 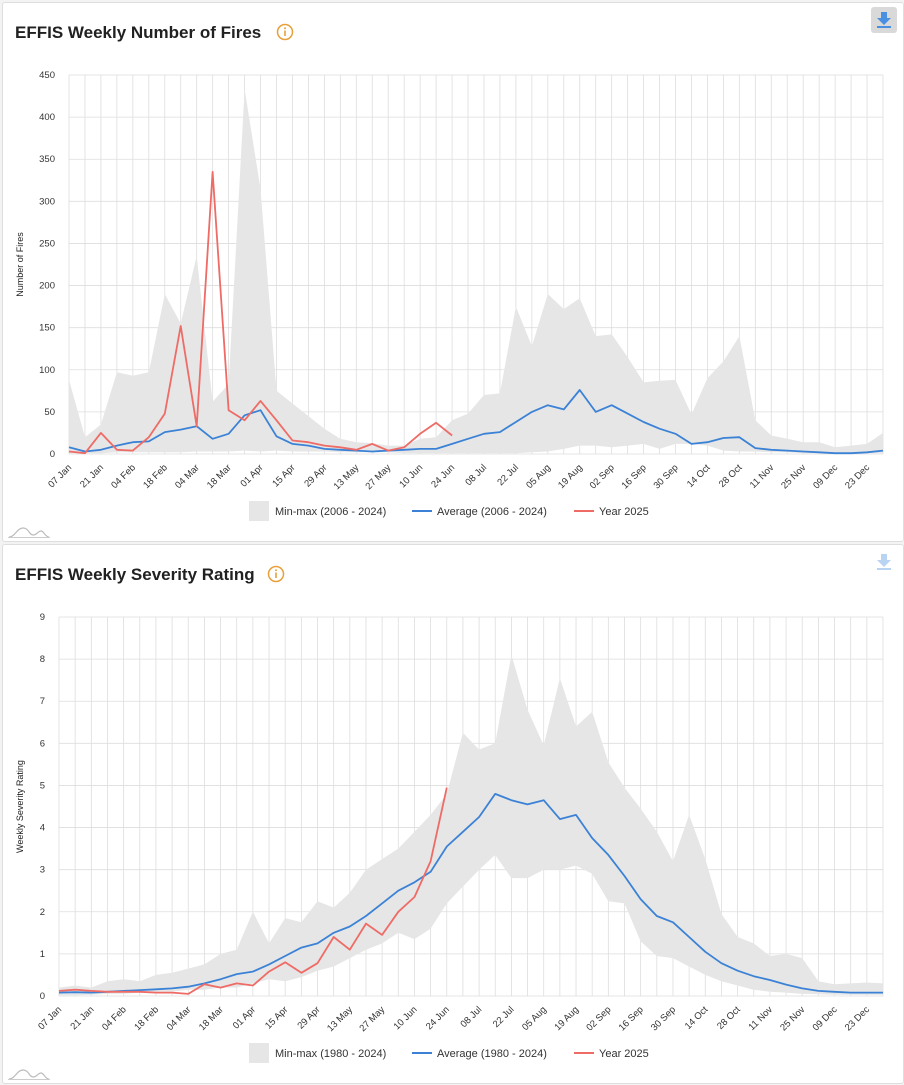 What do you see at coordinates (42, 617) in the screenshot?
I see `y-tick-label: 9` at bounding box center [42, 617].